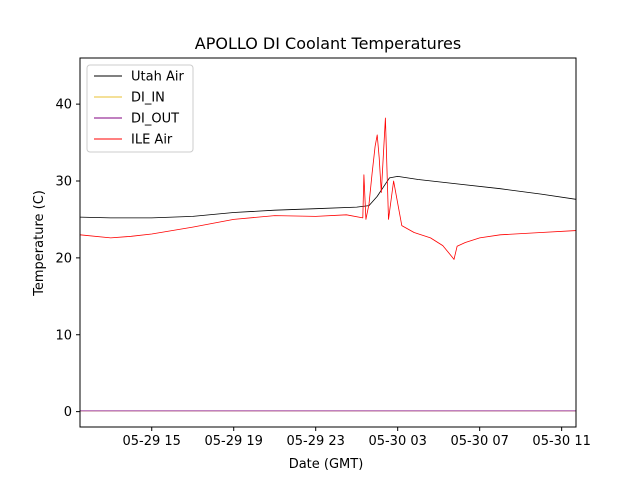 The height and width of the screenshot is (485, 640). What do you see at coordinates (328, 43) in the screenshot?
I see `chart-title: APOLLO DI Coolant Temperatures` at bounding box center [328, 43].